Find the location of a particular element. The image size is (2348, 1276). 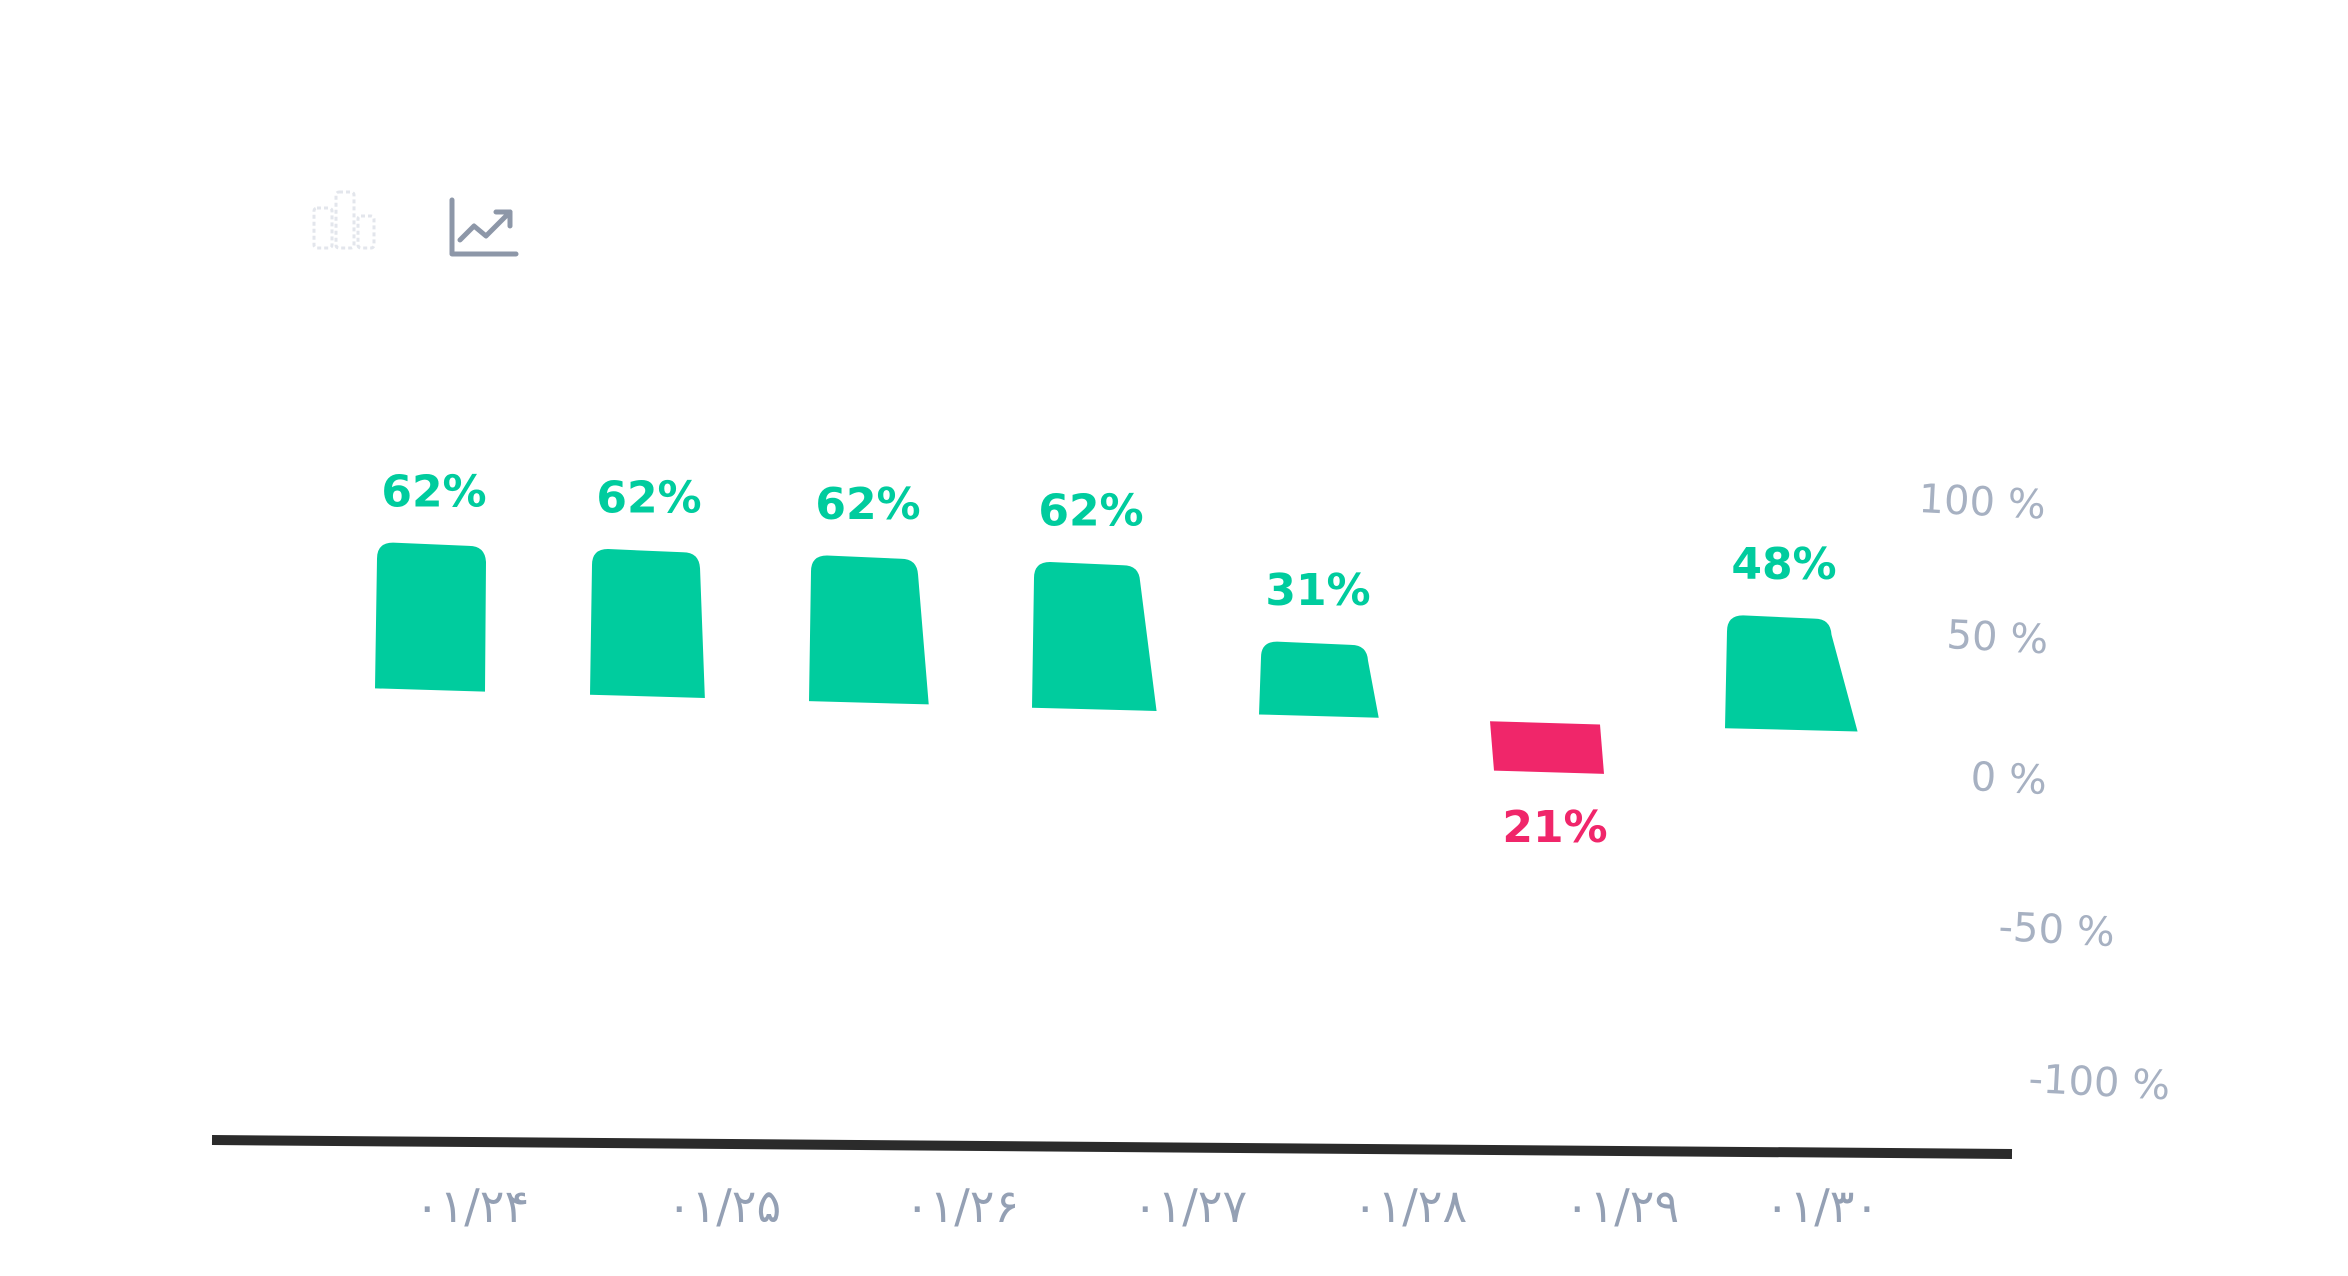

y-axis-ticks: 100 % 50 % 0 % -50 % -100 % is located at coordinates (2044, 792).